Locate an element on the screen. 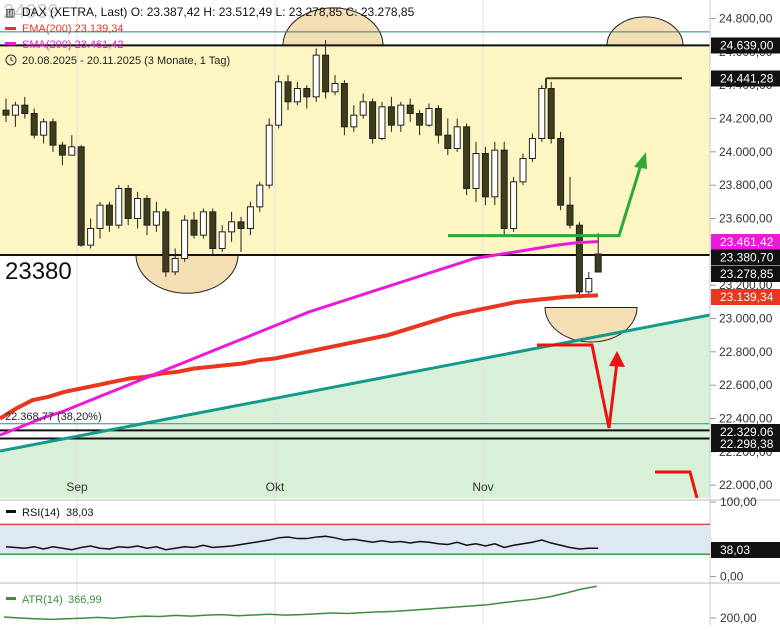  month-label: Okt is located at coordinates (275, 487).